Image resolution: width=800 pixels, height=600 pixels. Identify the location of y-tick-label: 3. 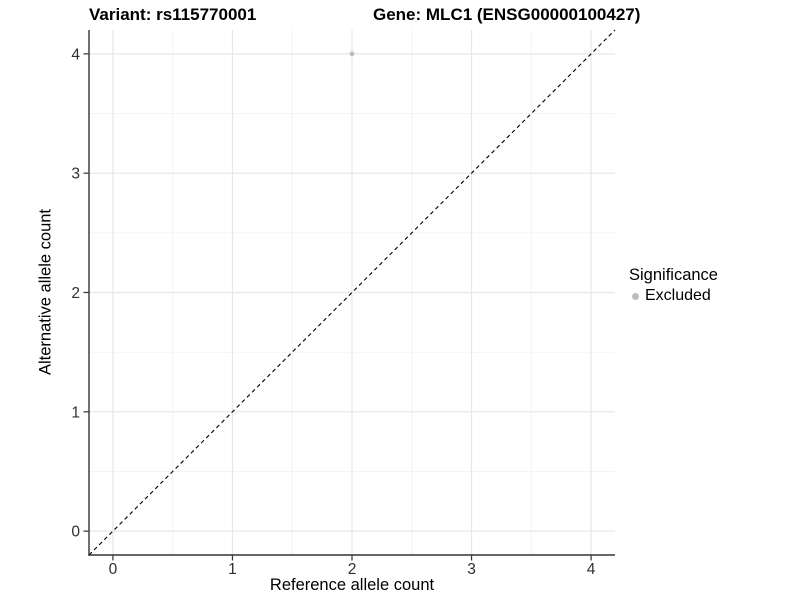
(75, 174).